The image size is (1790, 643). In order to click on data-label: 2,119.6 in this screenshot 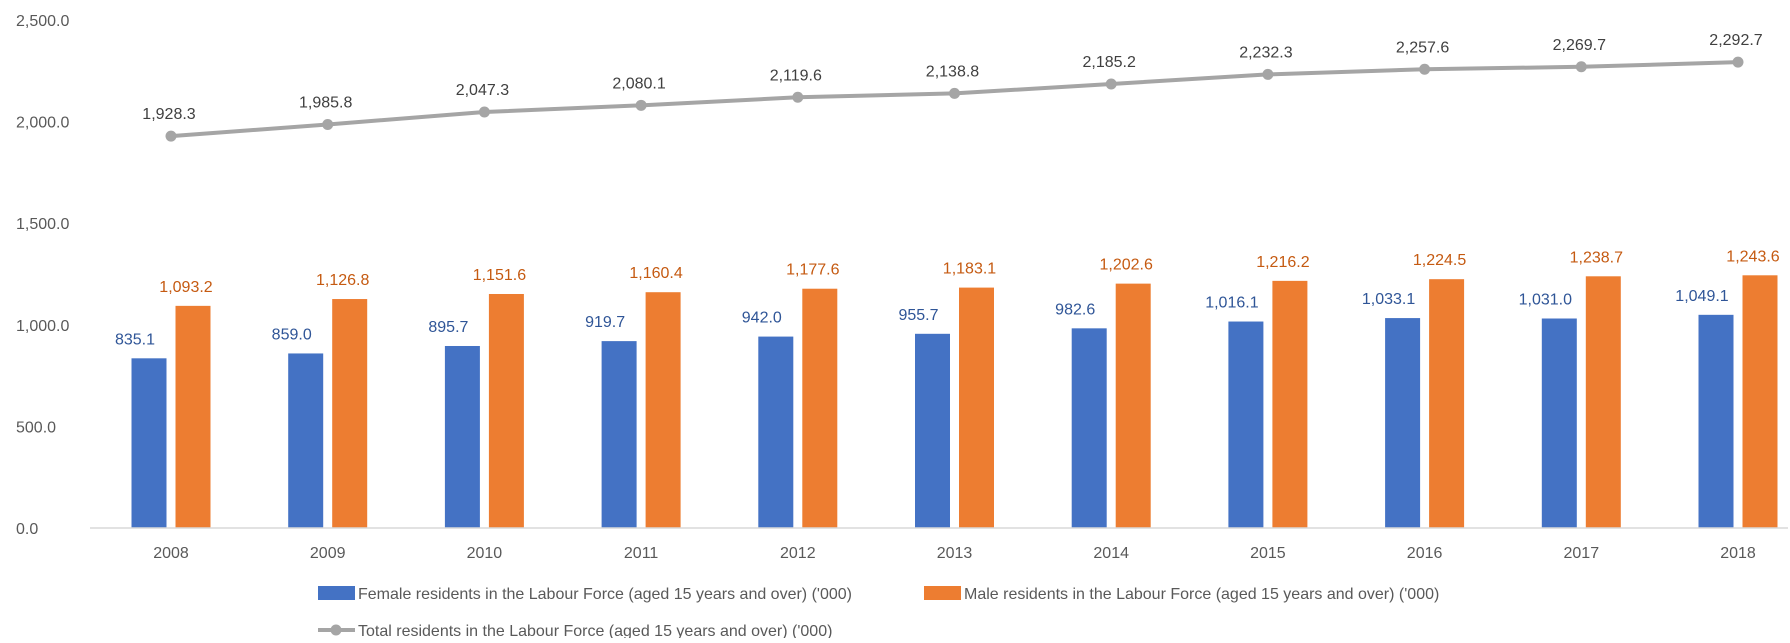, I will do `click(796, 75)`.